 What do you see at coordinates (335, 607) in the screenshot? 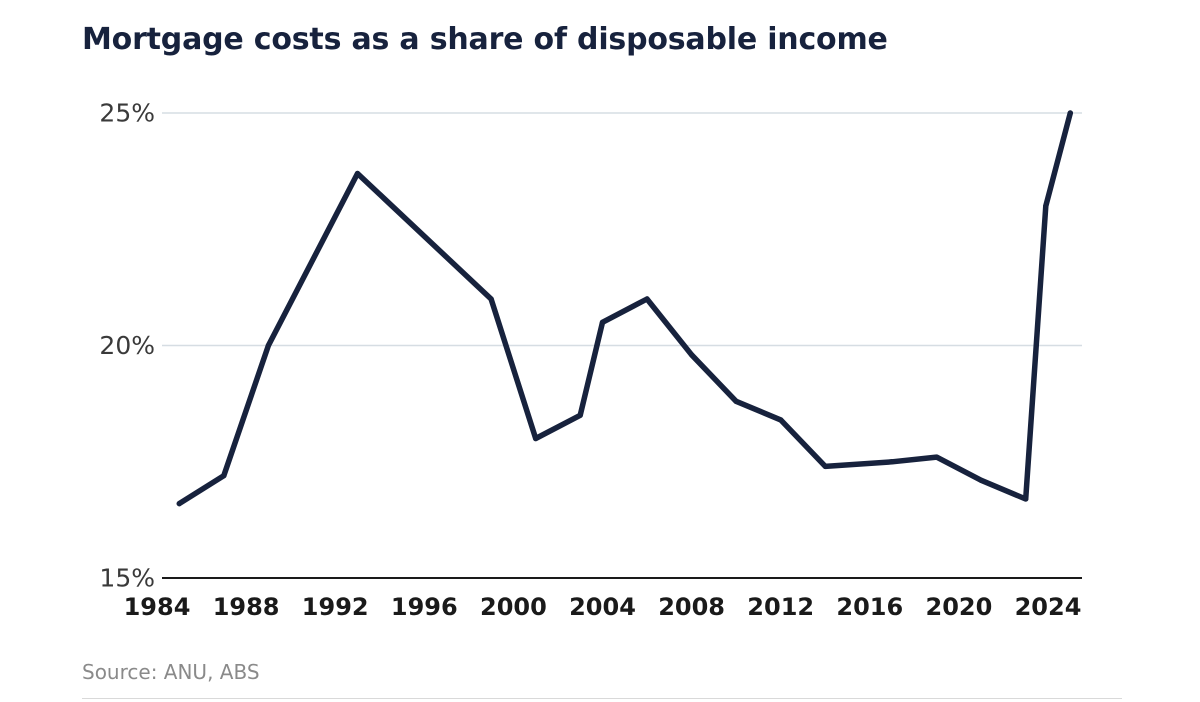
I see `x-tick-label: 1992` at bounding box center [335, 607].